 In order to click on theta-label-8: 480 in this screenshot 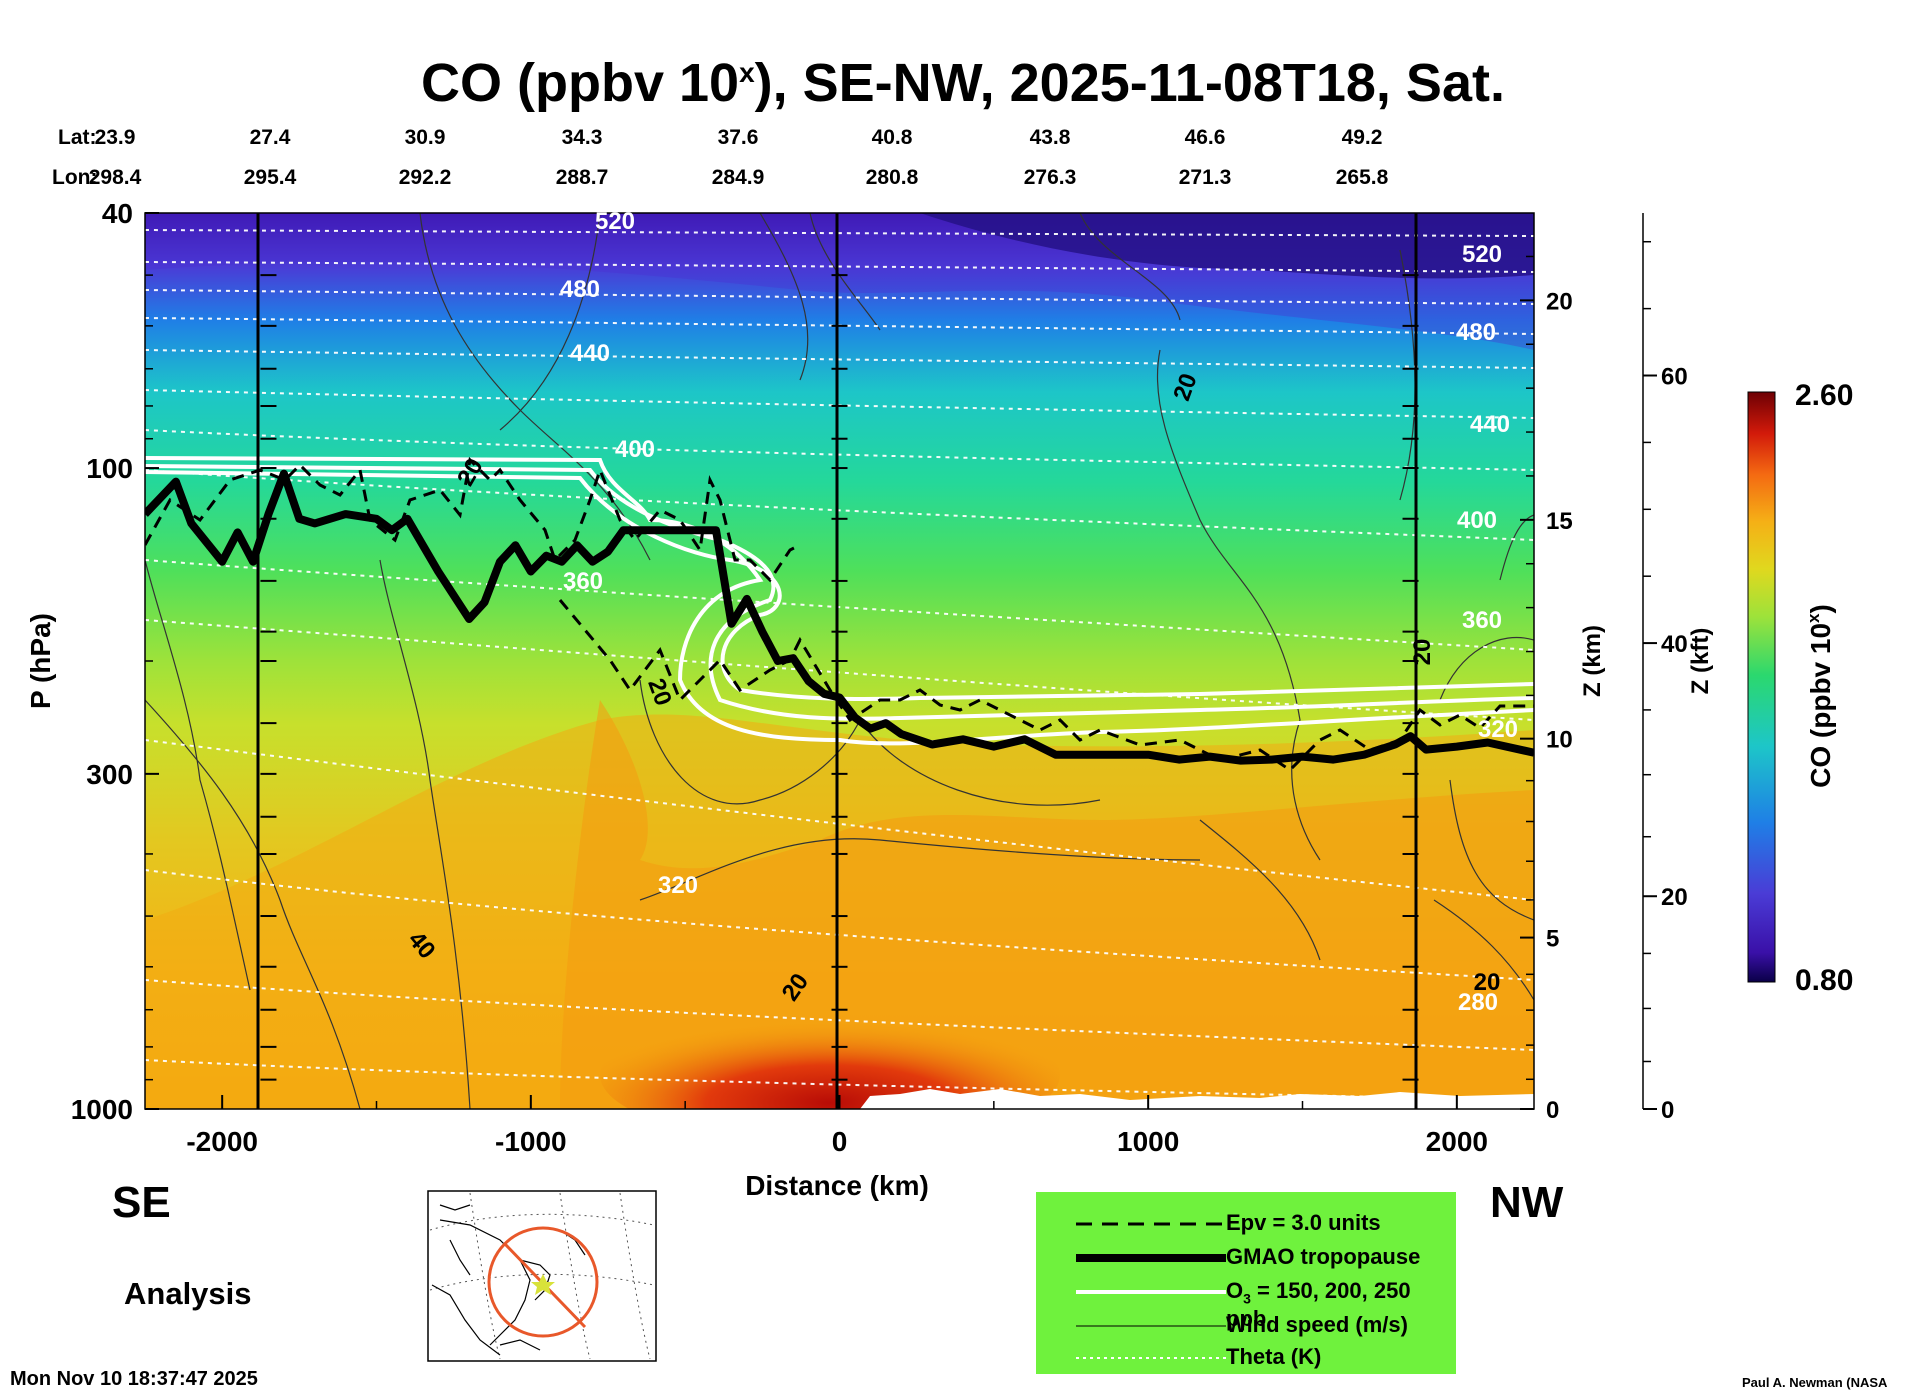, I will do `click(1476, 332)`.